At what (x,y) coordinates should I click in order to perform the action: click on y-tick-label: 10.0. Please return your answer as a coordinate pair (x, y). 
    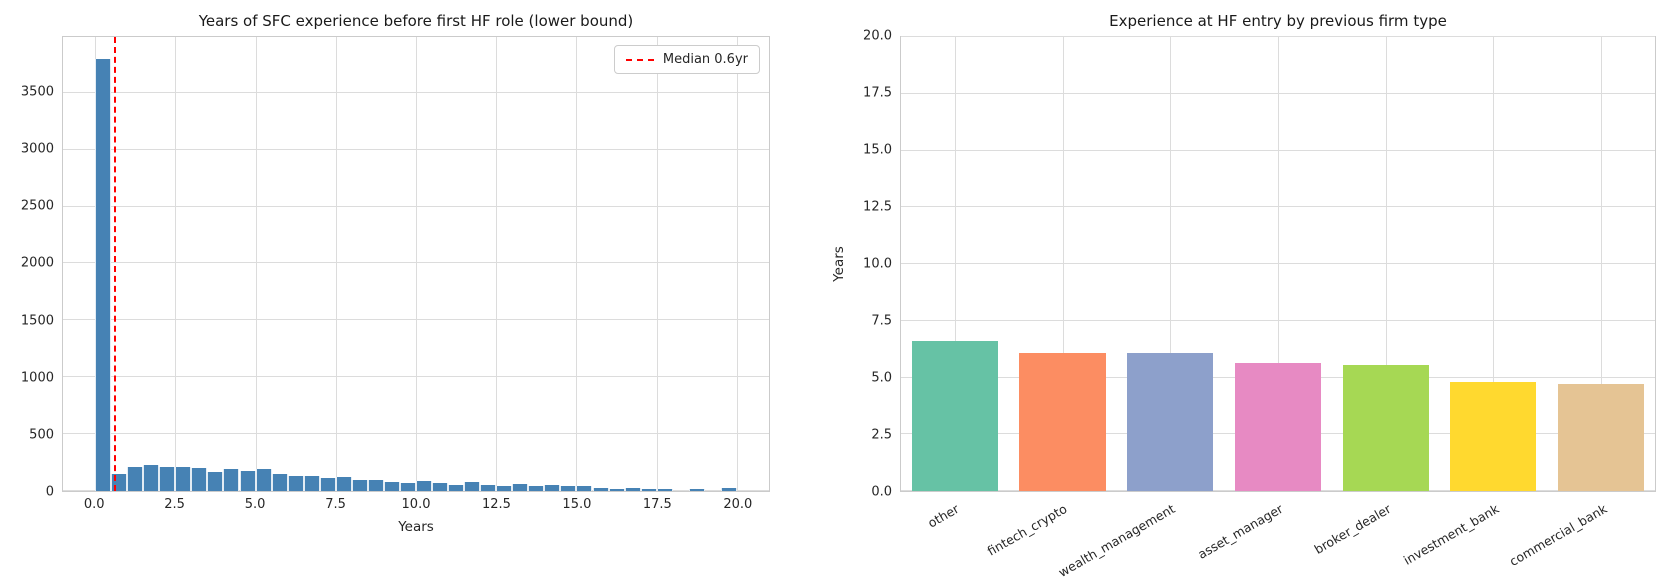
    Looking at the image, I should click on (877, 264).